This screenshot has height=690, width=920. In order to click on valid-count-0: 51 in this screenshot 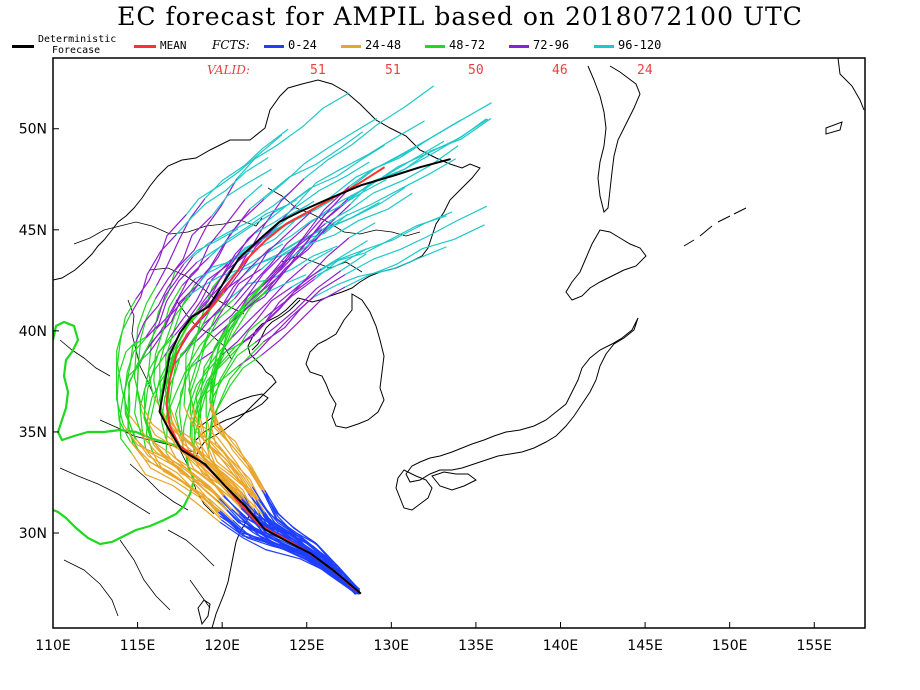, I will do `click(318, 70)`.